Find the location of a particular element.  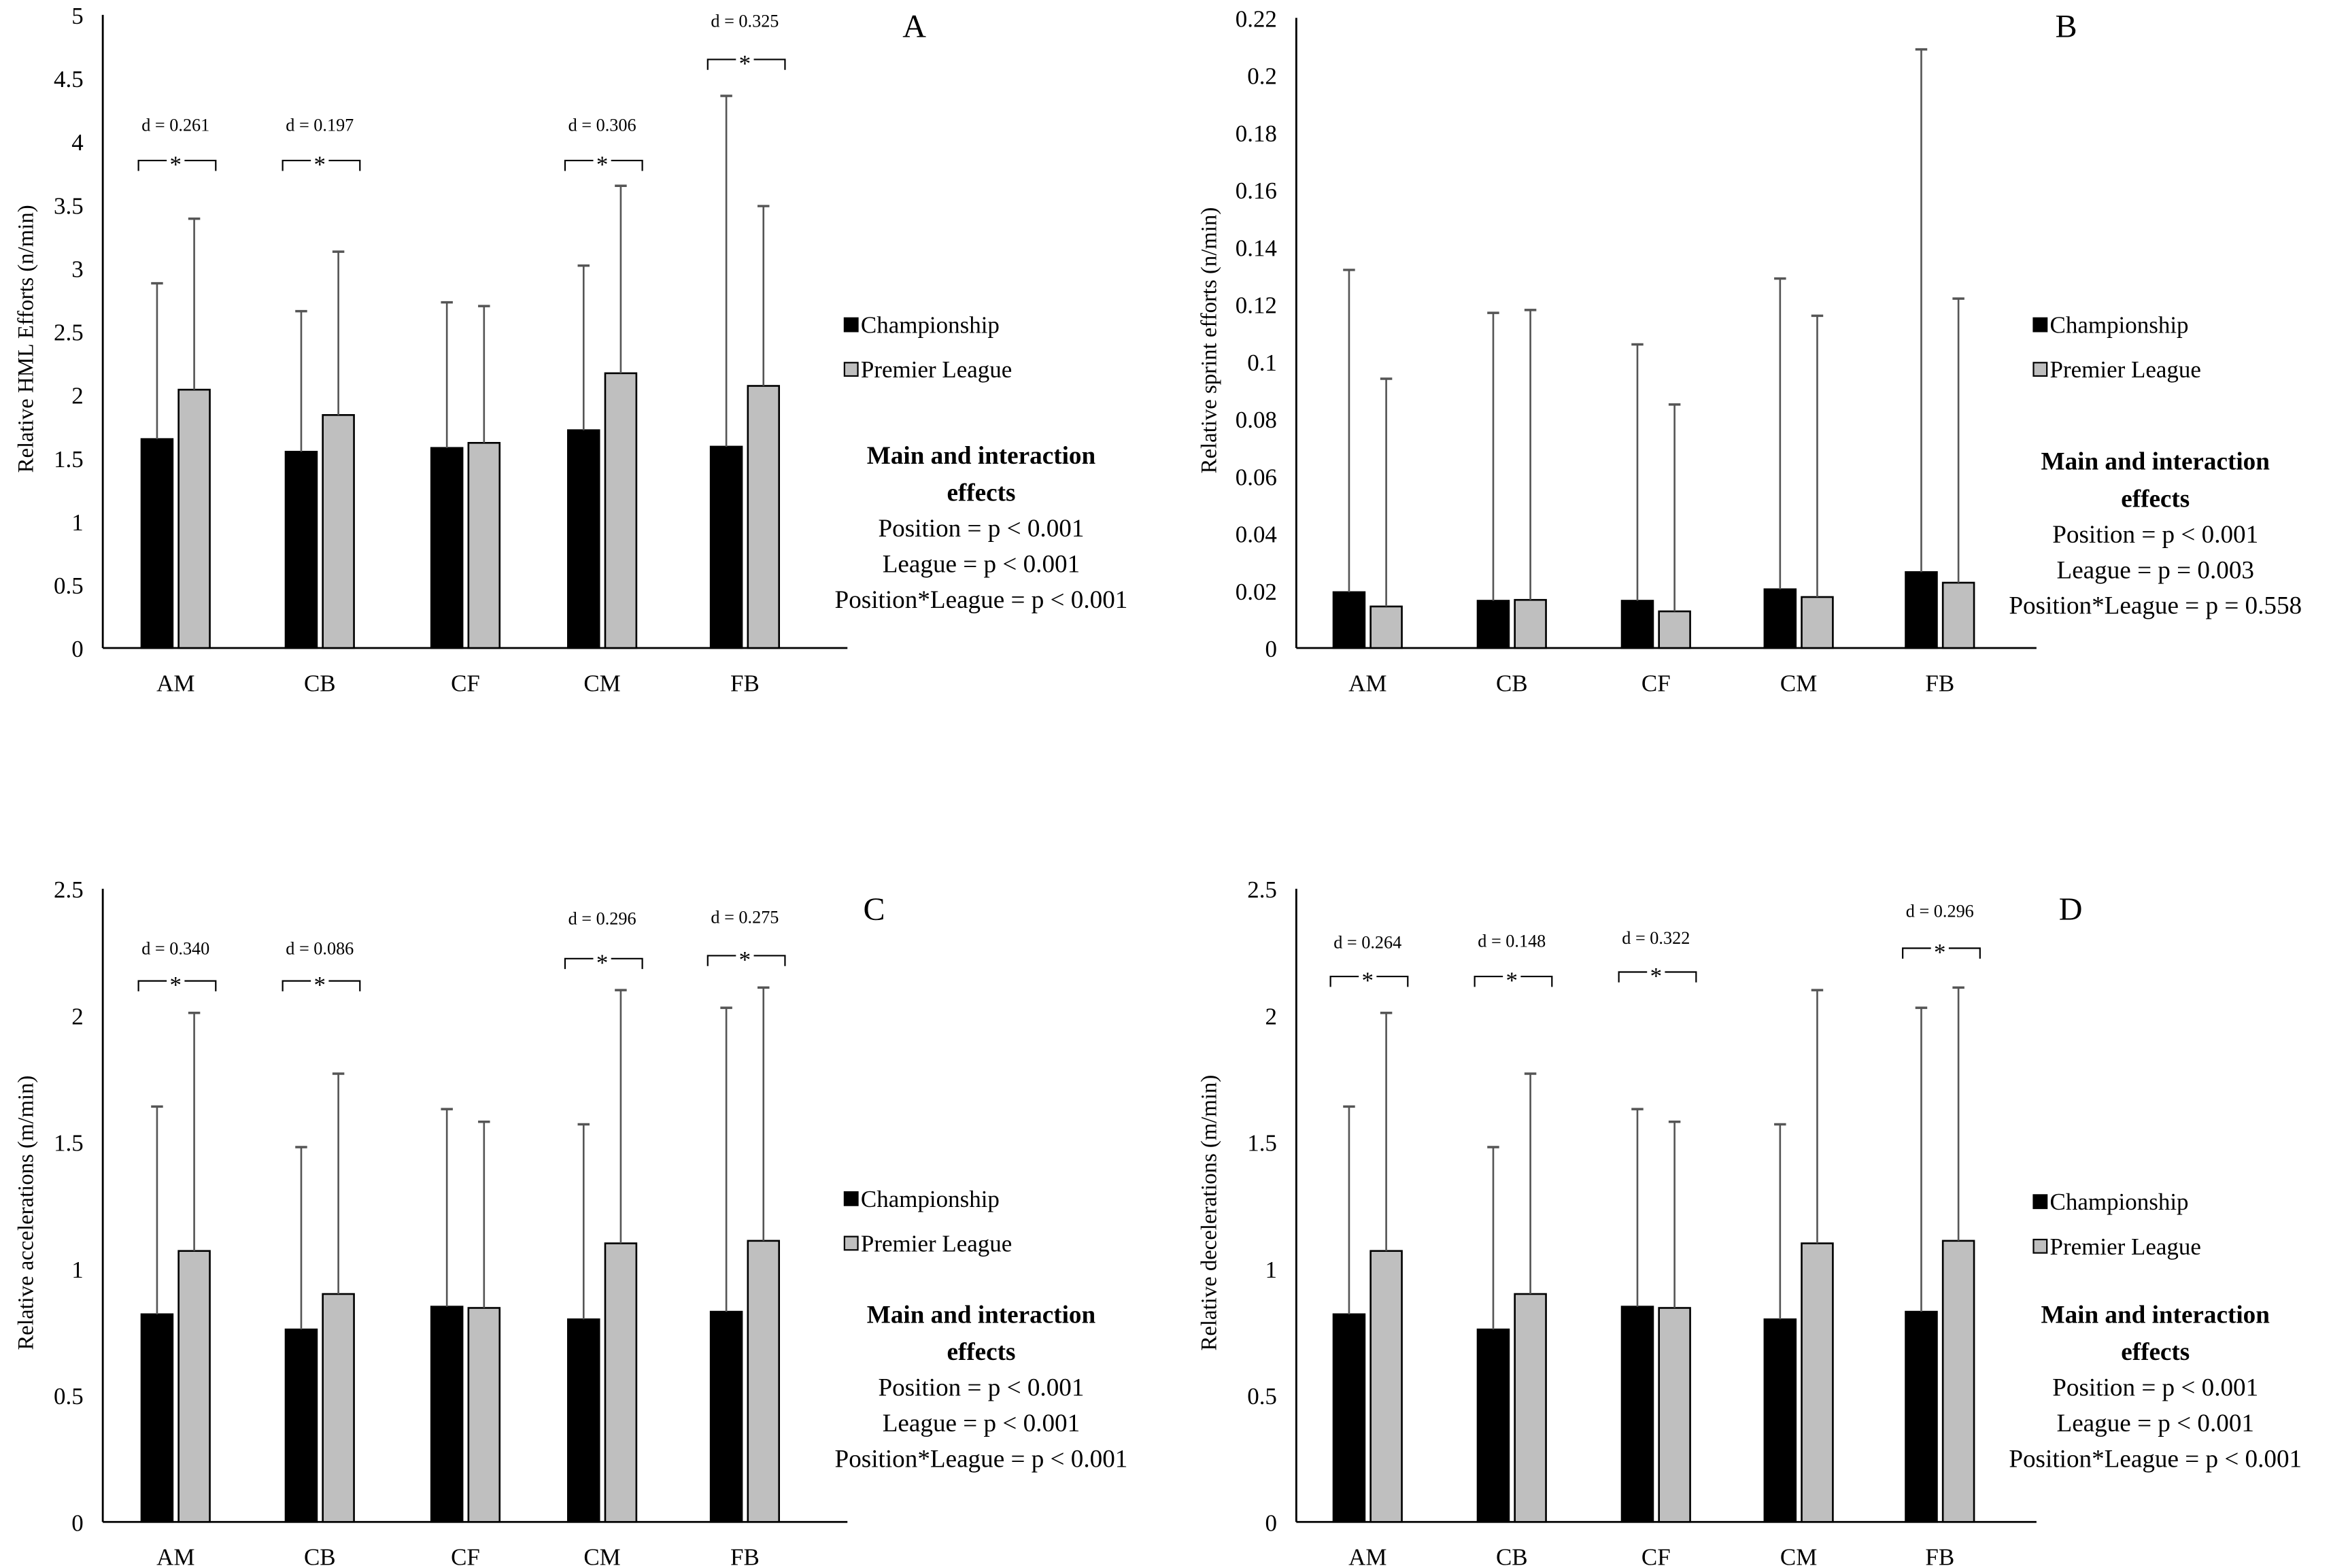

y-tick-label: 3 is located at coordinates (77, 269).